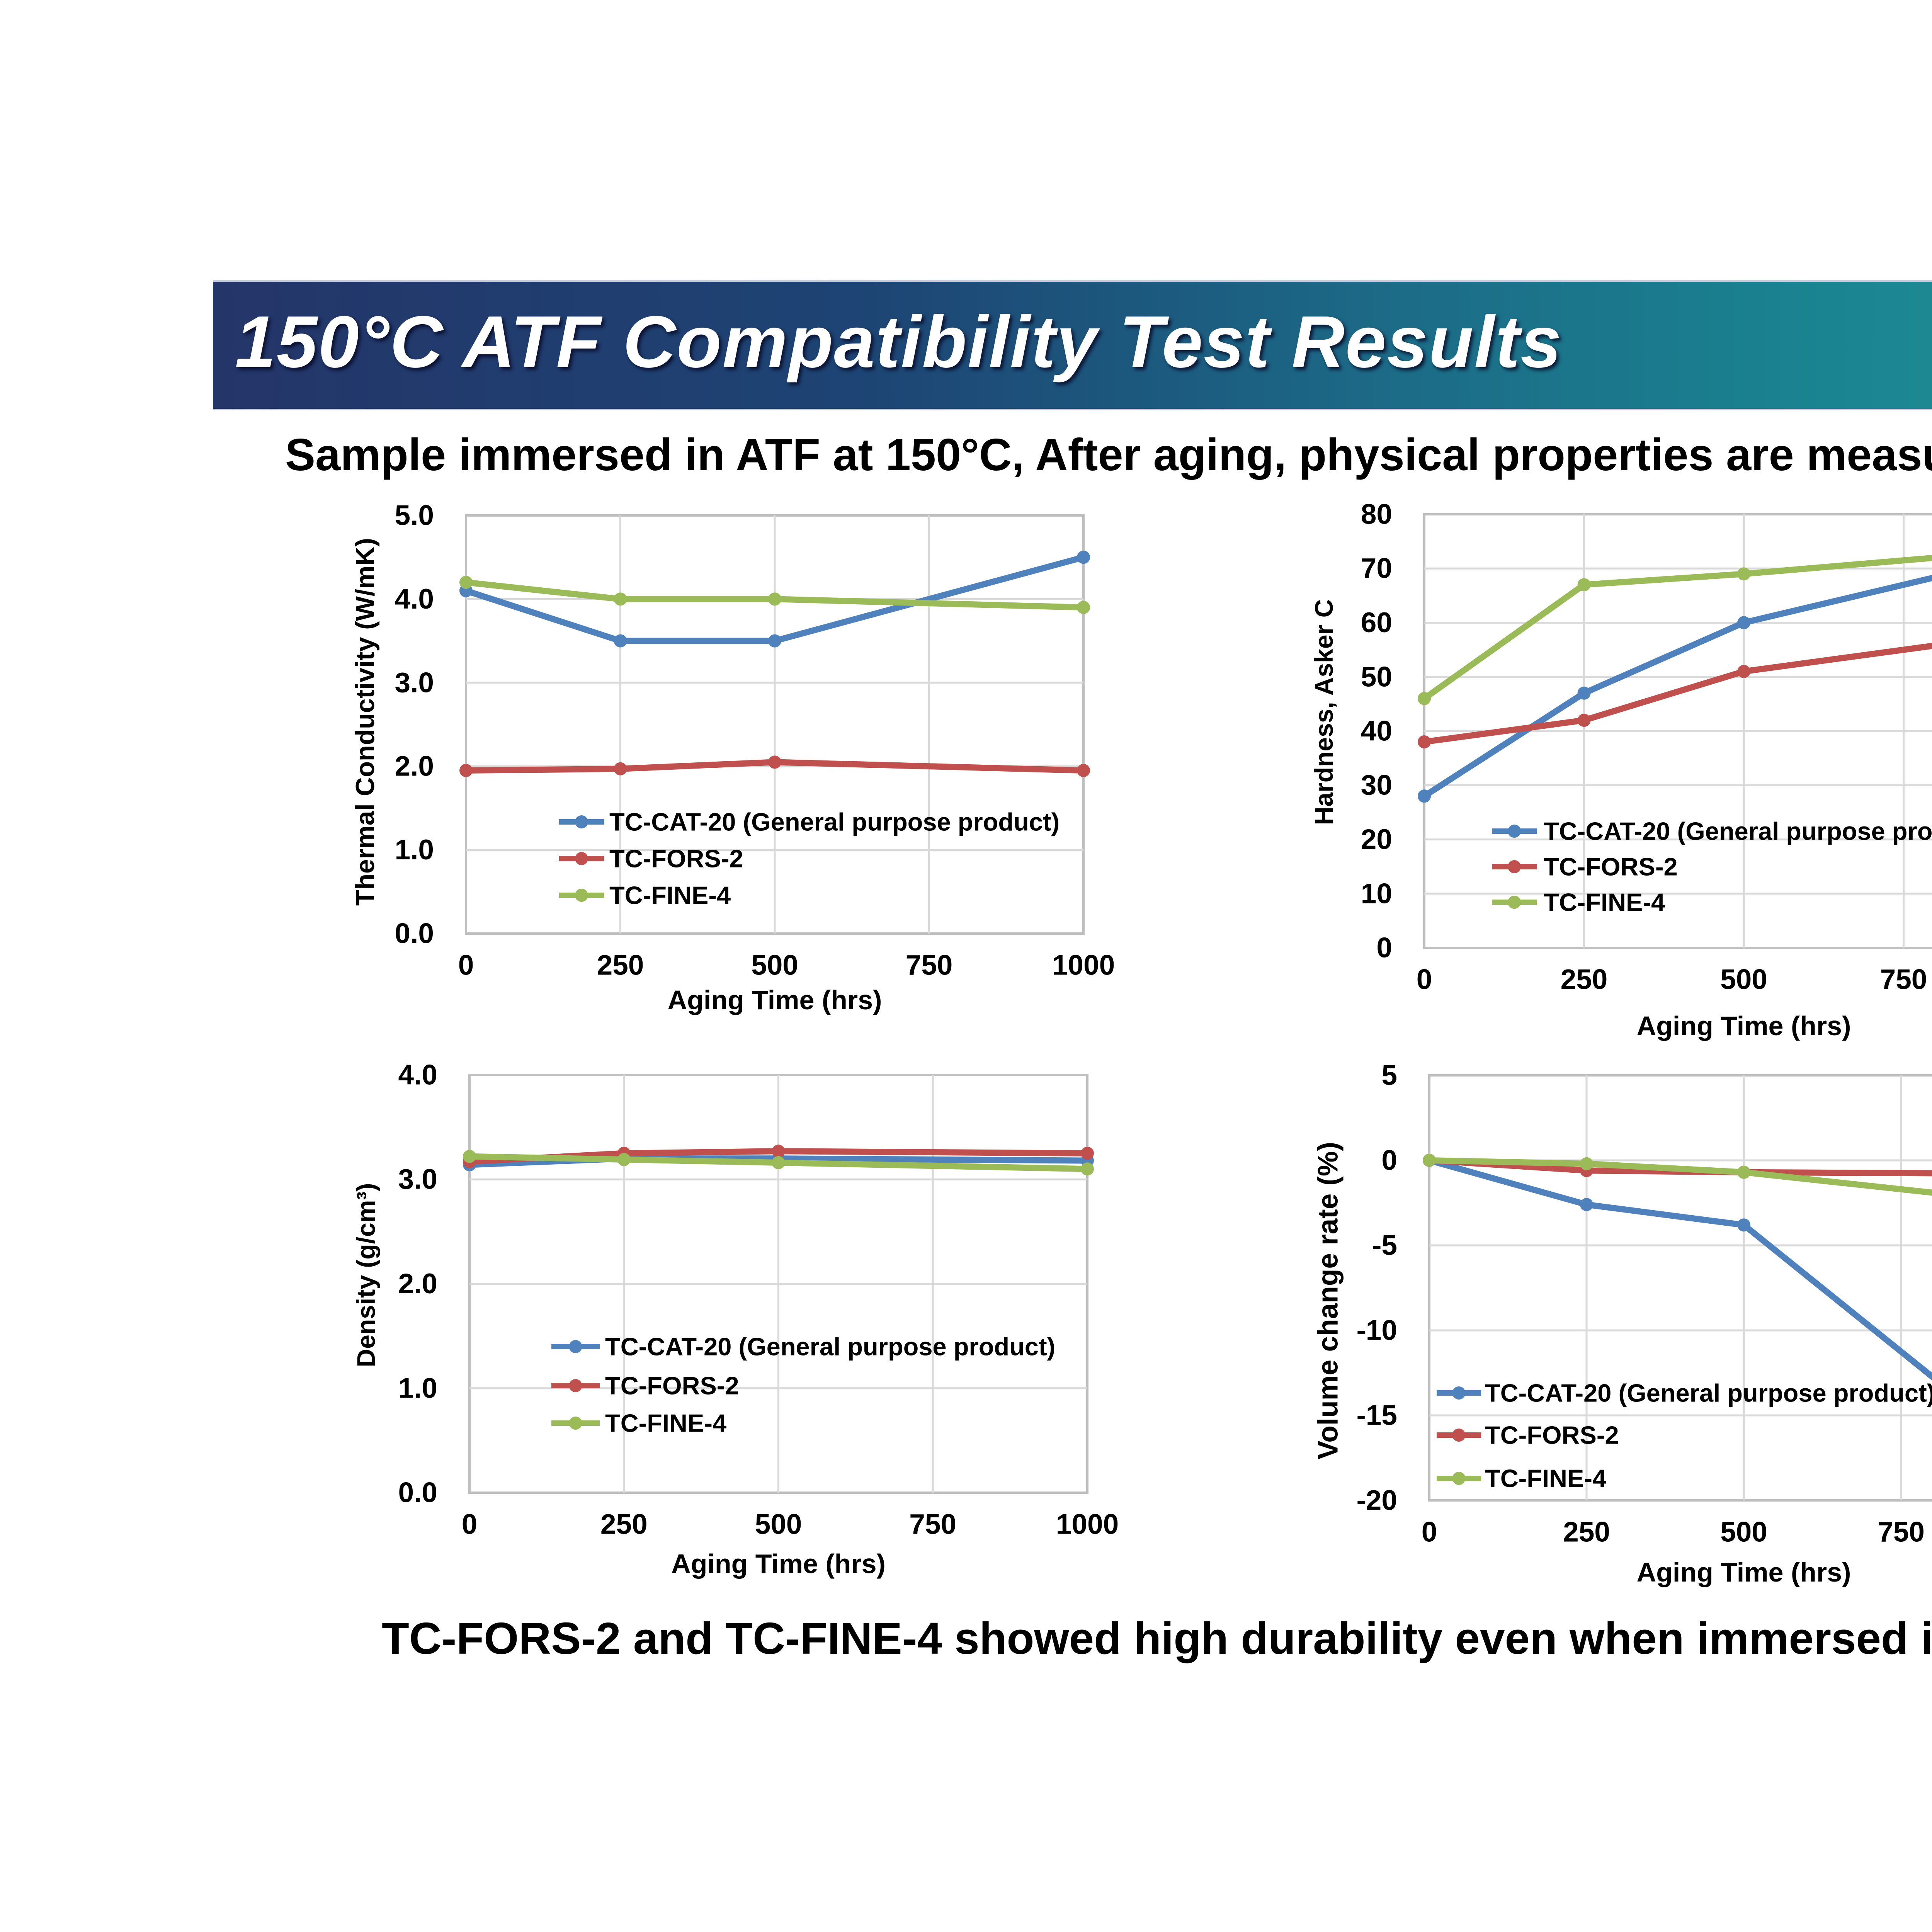 The height and width of the screenshot is (1932, 1932). What do you see at coordinates (1376, 893) in the screenshot?
I see `svg-text: 10` at bounding box center [1376, 893].